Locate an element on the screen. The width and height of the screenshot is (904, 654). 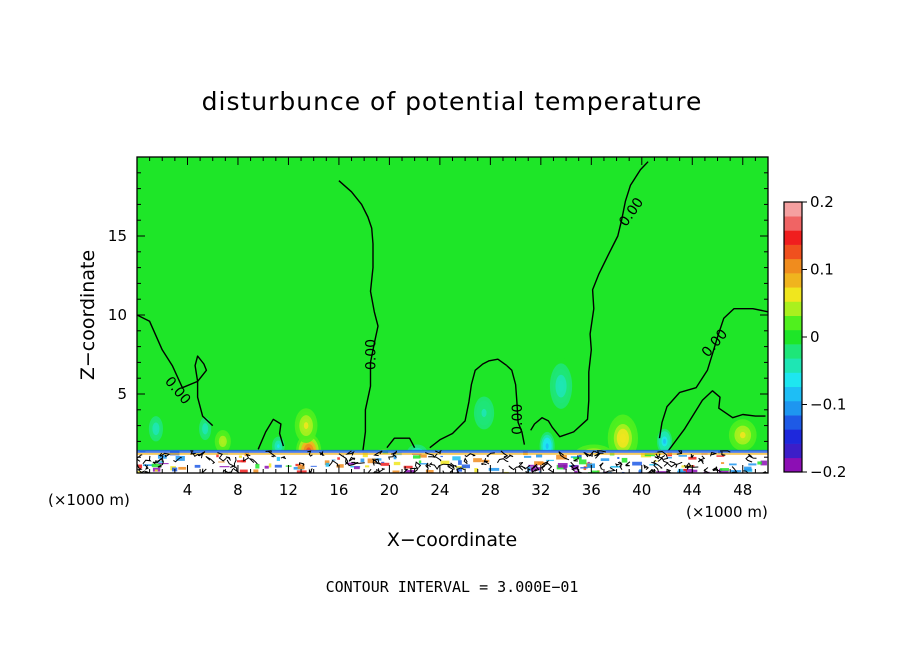
contour-label-0: 0.00 is located at coordinates (372, 354).